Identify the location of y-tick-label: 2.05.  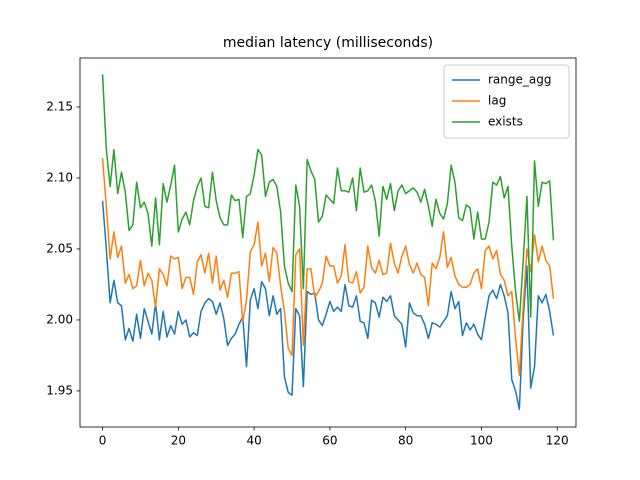
(59, 248).